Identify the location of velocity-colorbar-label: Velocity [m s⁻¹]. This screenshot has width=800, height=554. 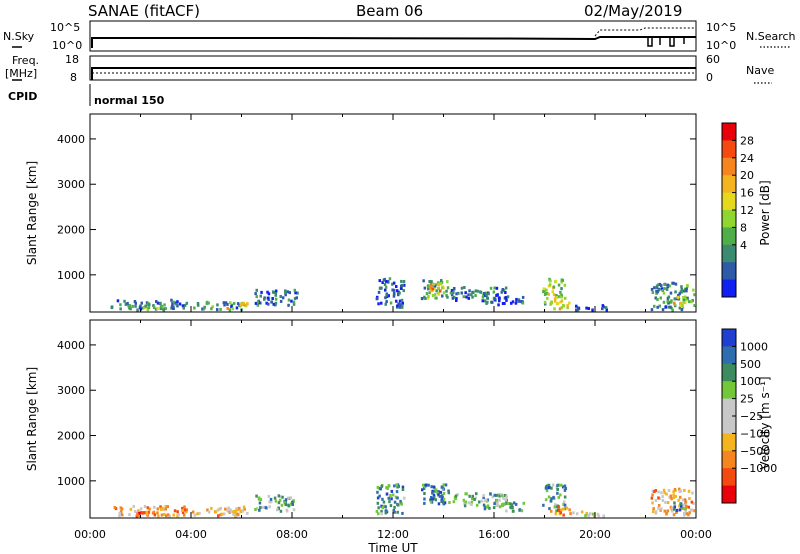
(765, 422).